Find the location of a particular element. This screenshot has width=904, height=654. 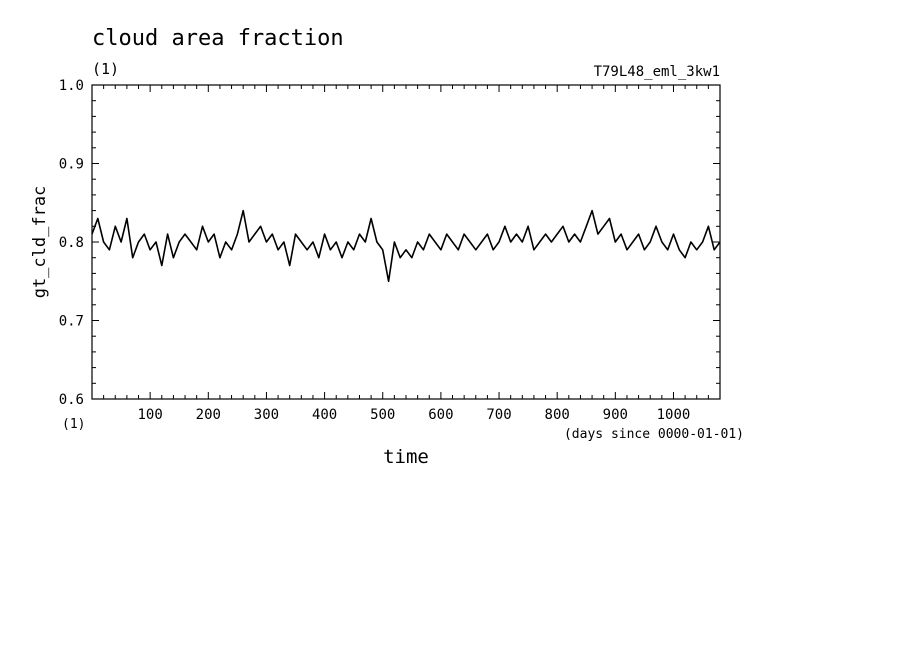

y-tick-label: 0.8 is located at coordinates (71, 243).